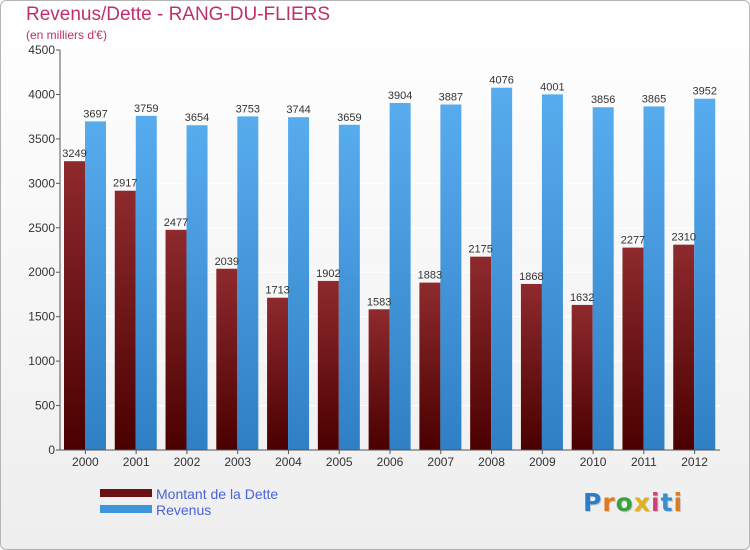 The image size is (750, 550). I want to click on x-tick-label: 2009, so click(542, 462).